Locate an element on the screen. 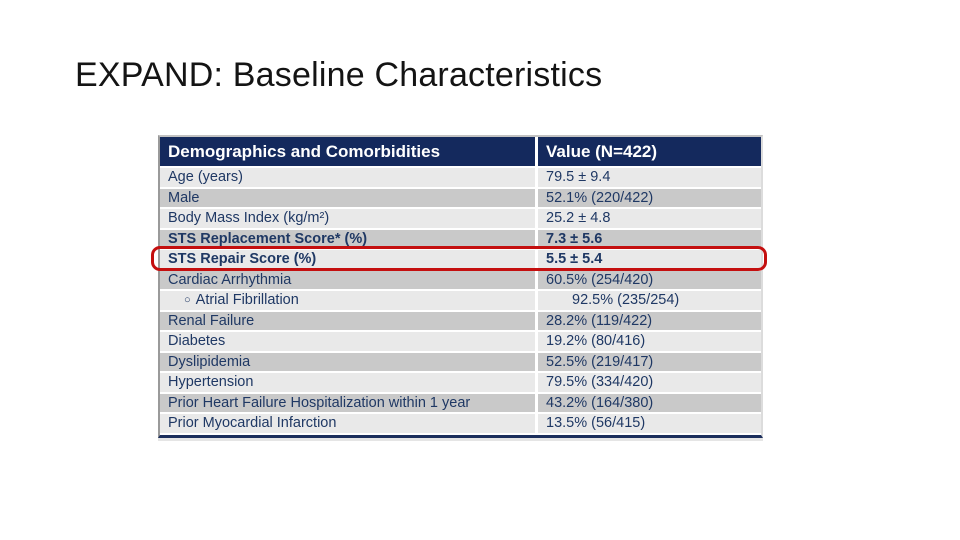 This screenshot has width=960, height=540. table-row: Body Mass Index (kg/m²) 25.2 ± 4.8 is located at coordinates (460, 219).